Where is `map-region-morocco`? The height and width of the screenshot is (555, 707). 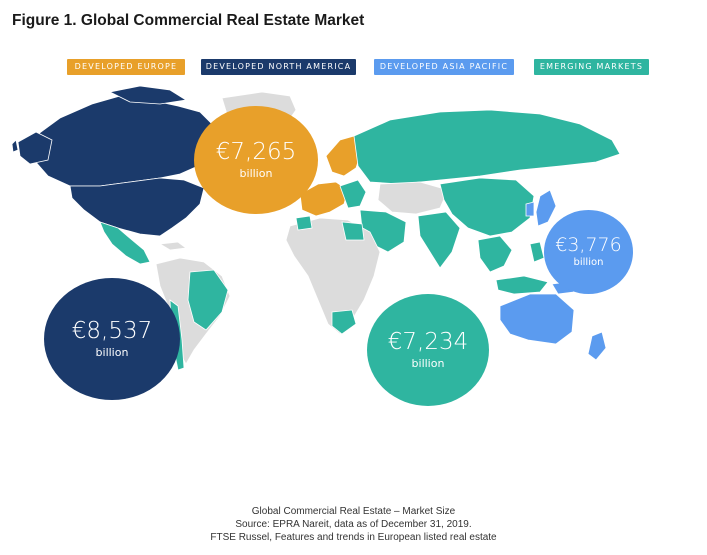
map-region-morocco is located at coordinates (304, 223).